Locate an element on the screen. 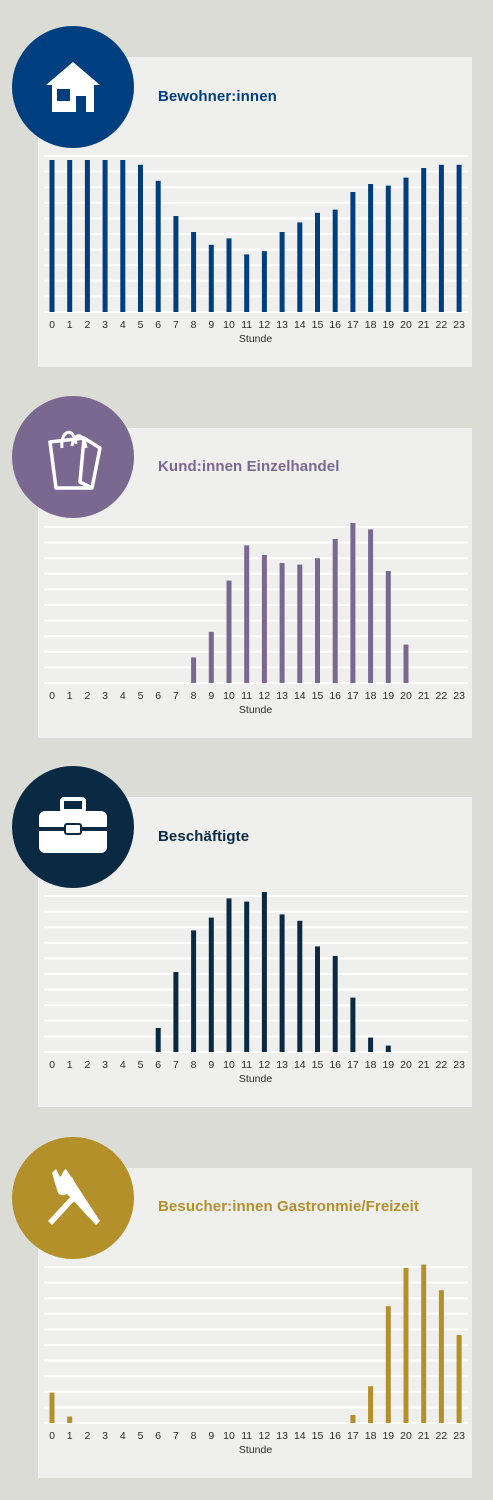  shopping-bag-icon is located at coordinates (73, 457).